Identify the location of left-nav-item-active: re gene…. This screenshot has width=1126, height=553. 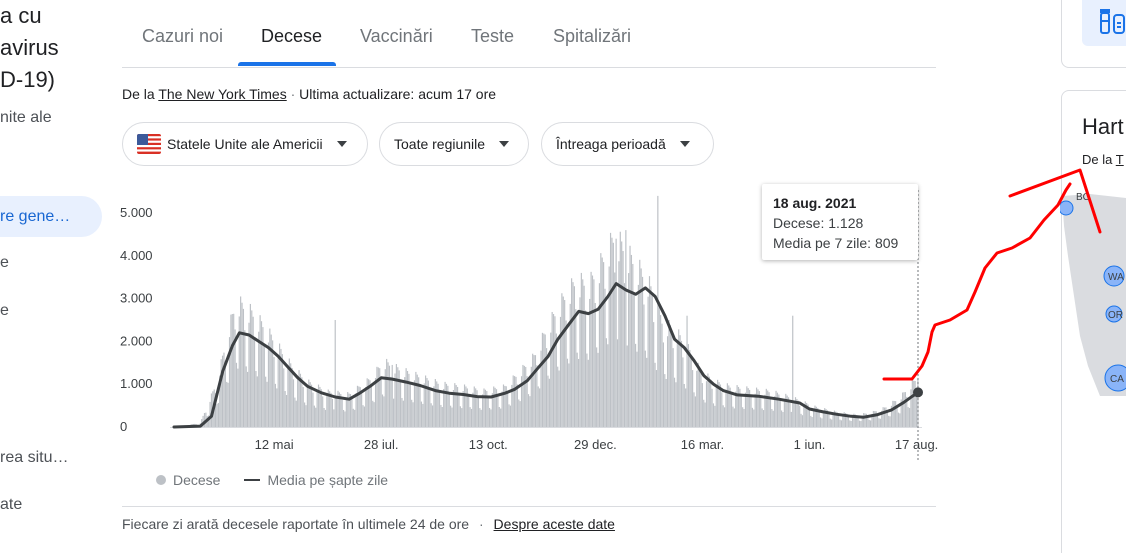
(51, 216).